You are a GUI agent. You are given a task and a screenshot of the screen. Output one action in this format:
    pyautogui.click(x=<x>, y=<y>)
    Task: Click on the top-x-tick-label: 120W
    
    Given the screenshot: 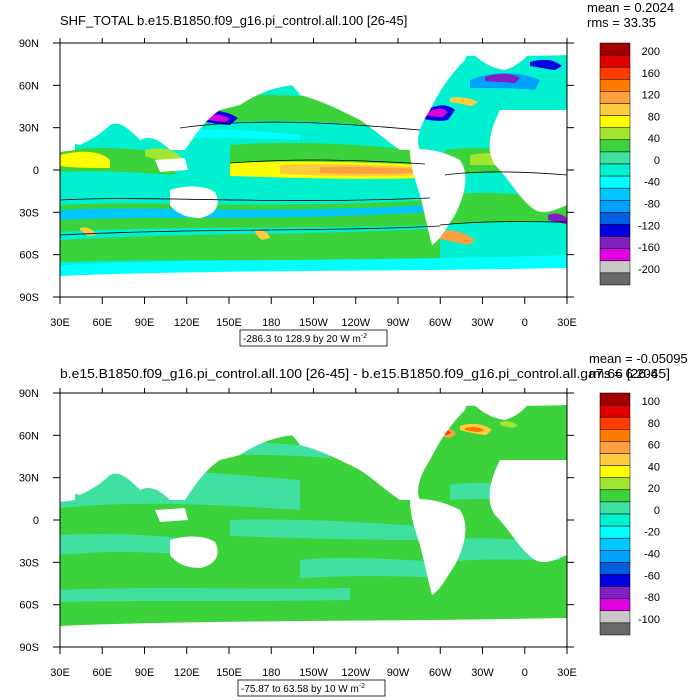 What is the action you would take?
    pyautogui.click(x=355, y=323)
    